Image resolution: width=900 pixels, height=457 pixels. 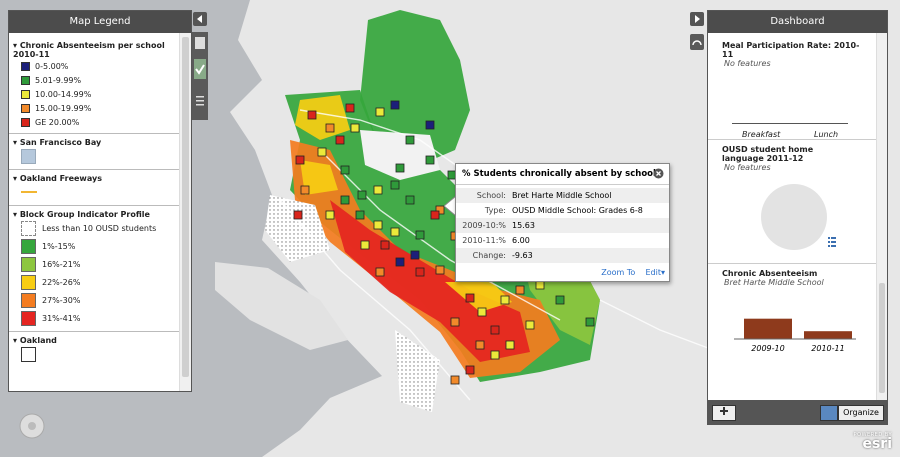 I want to click on popup-row: School: Bret Harte Middle School, so click(x=562, y=195).